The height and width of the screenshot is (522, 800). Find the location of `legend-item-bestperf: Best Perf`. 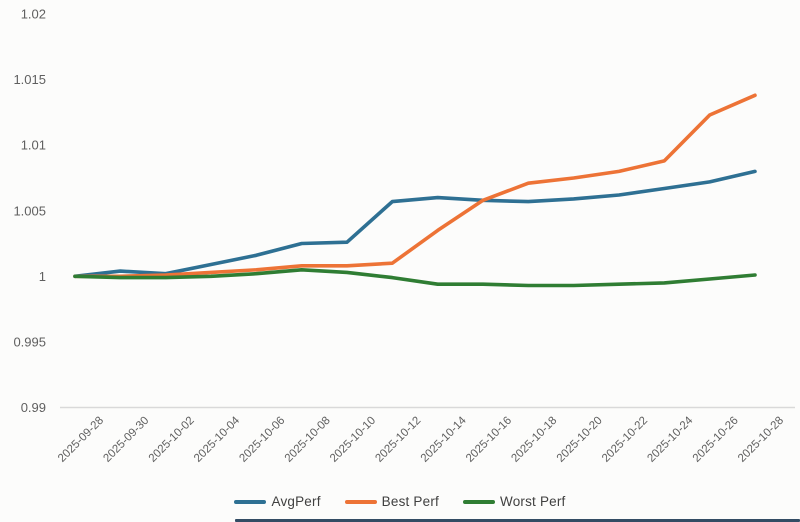

legend-item-bestperf: Best Perf is located at coordinates (391, 501).